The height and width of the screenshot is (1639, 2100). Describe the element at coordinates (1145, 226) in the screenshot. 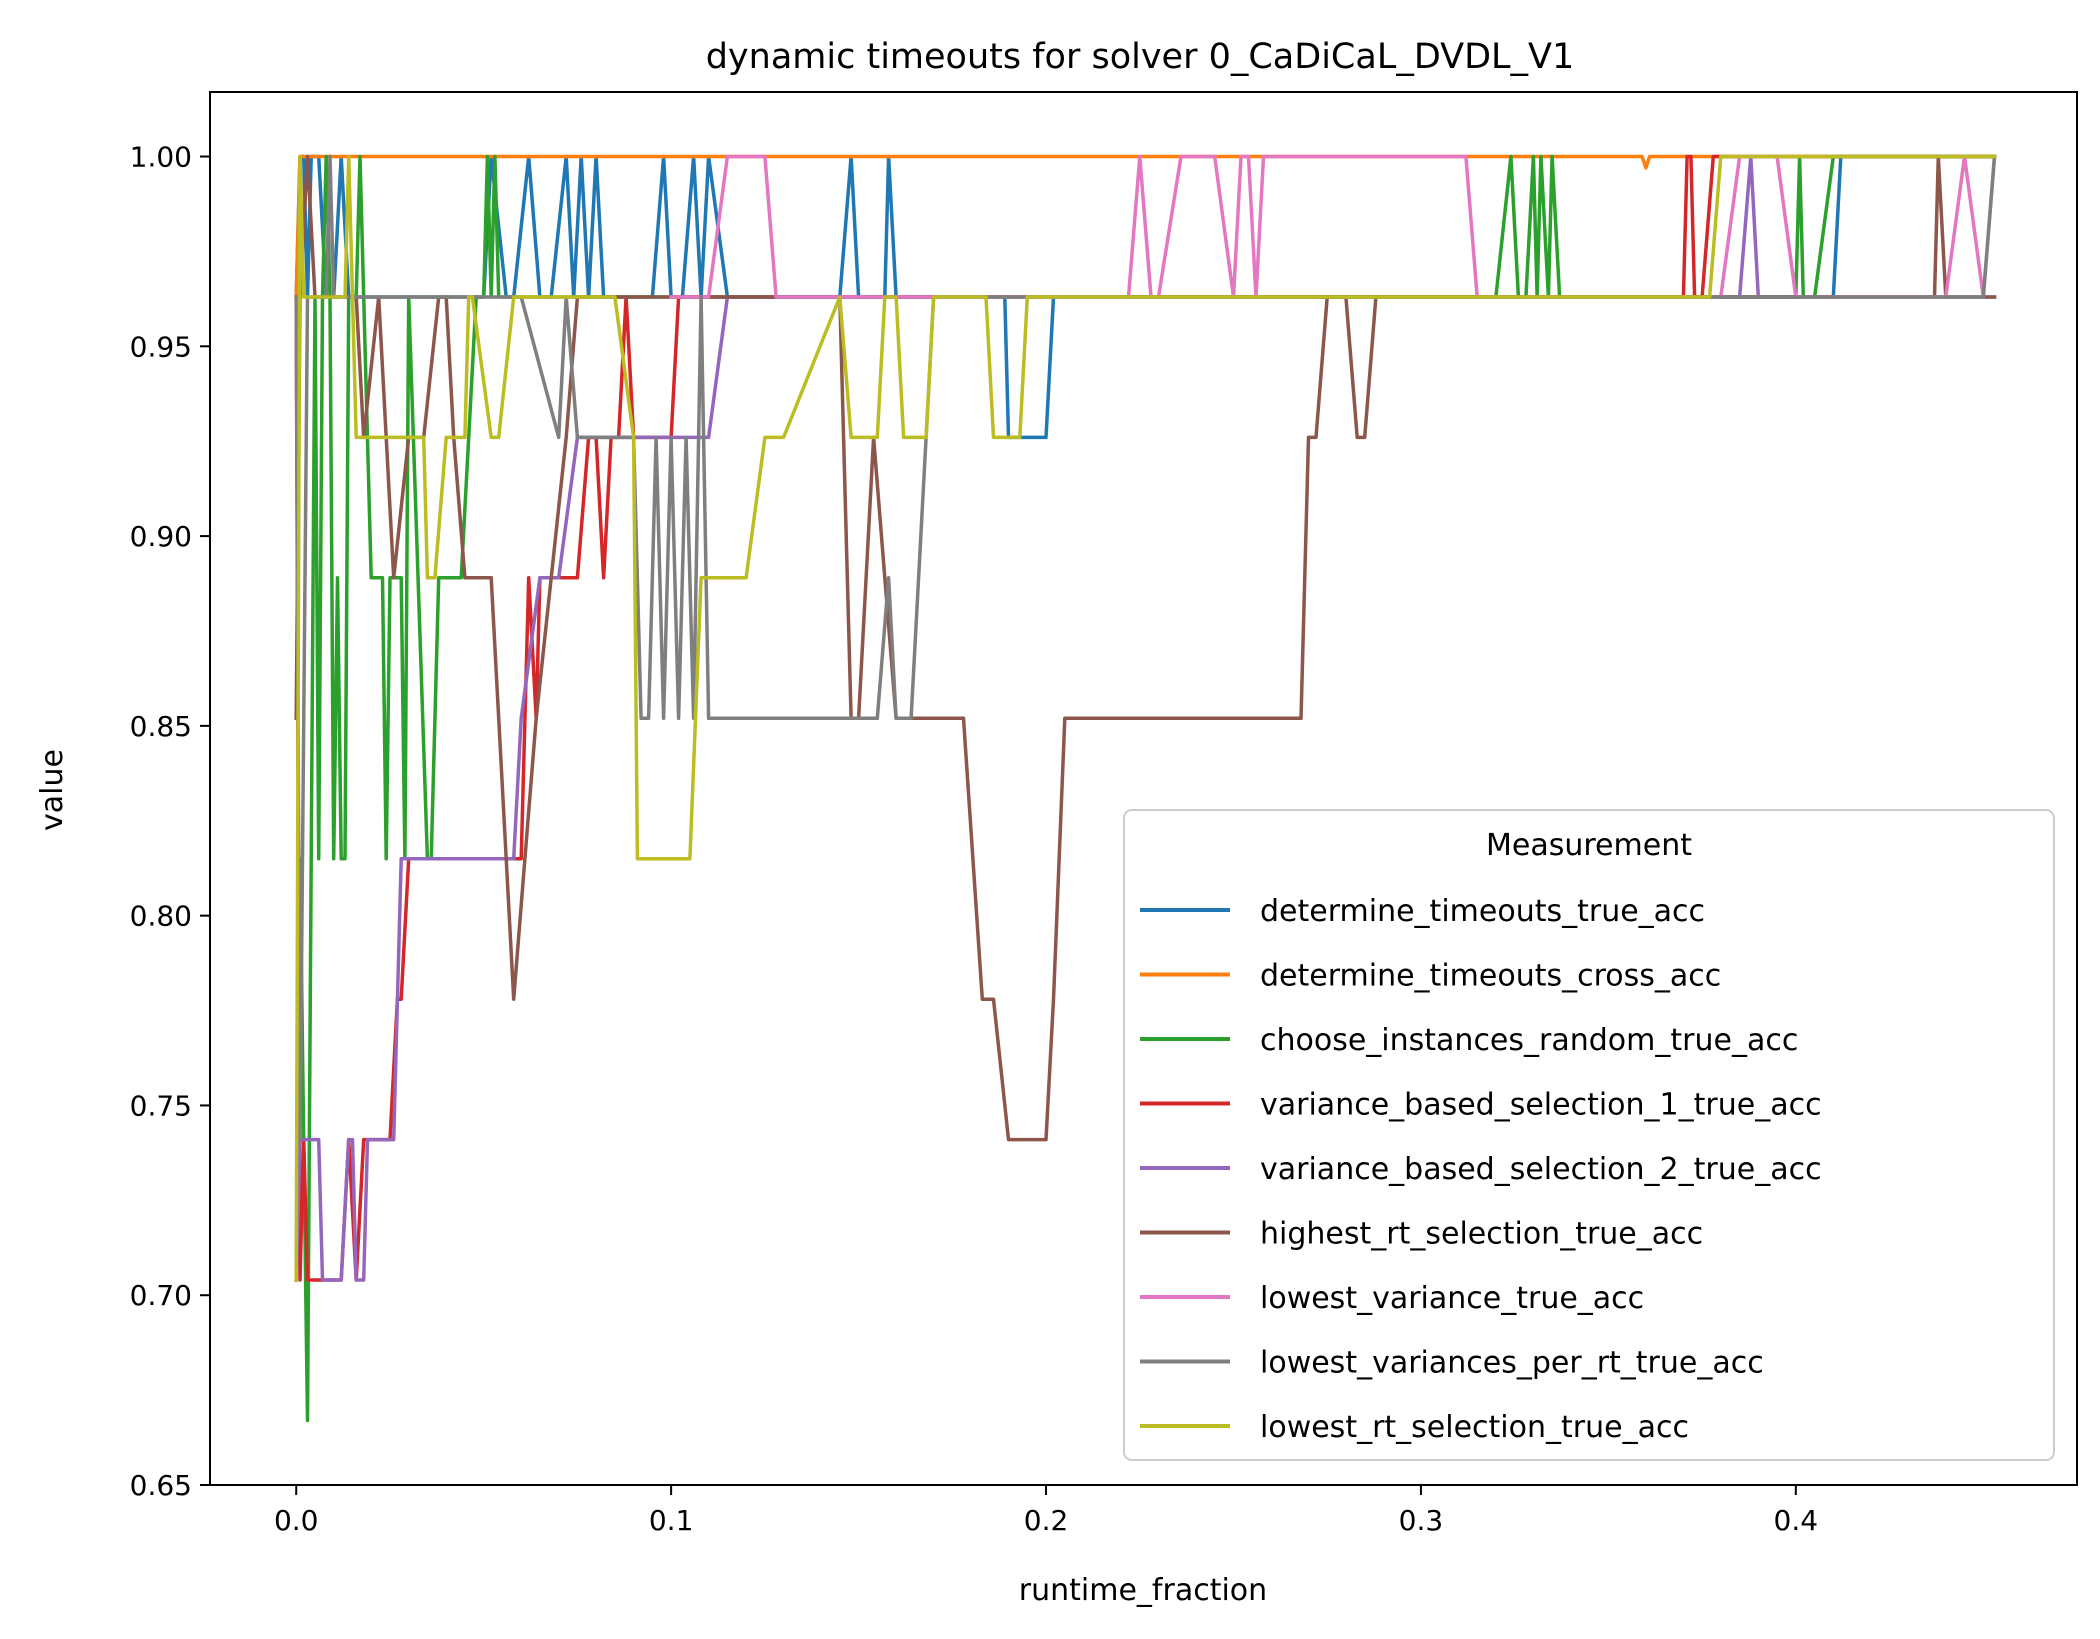

I see `series-line-determine-timeouts-cross-acc` at that location.